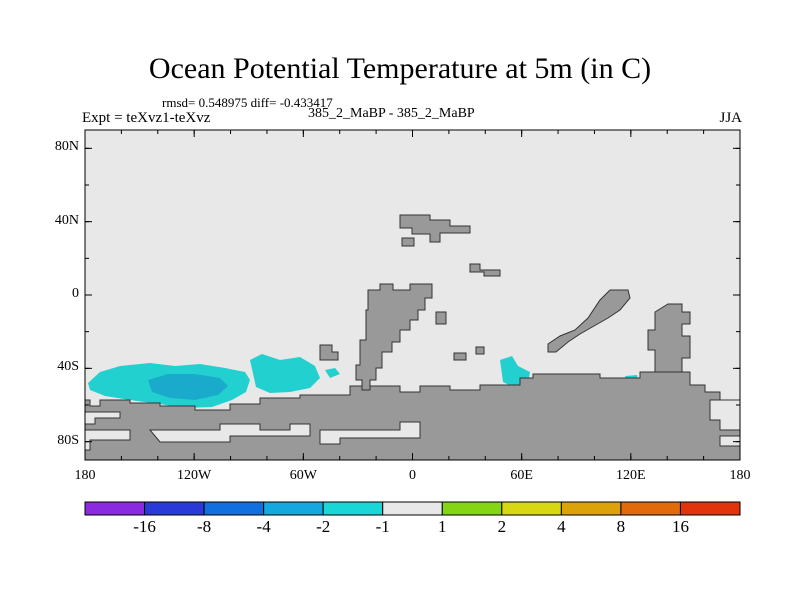  I want to click on colorbar, so click(412, 508).